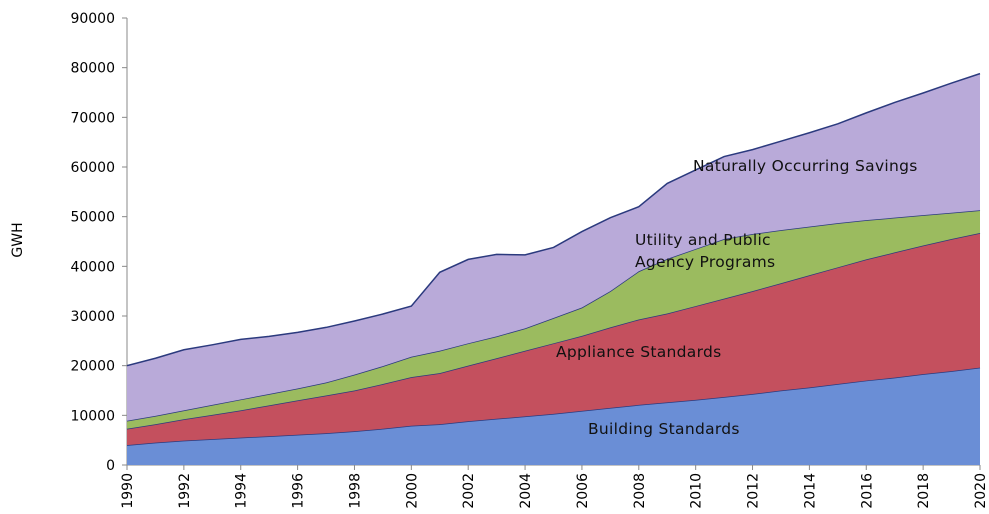 This screenshot has height=514, width=989. What do you see at coordinates (469, 491) in the screenshot?
I see `x-tick-label: 2002` at bounding box center [469, 491].